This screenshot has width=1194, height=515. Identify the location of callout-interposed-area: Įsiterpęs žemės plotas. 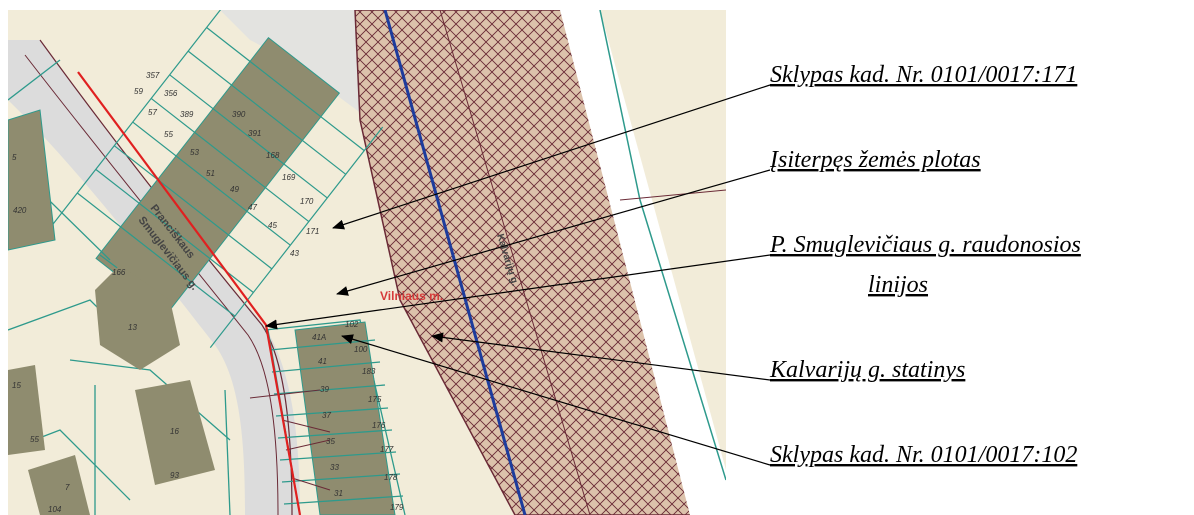
(875, 160).